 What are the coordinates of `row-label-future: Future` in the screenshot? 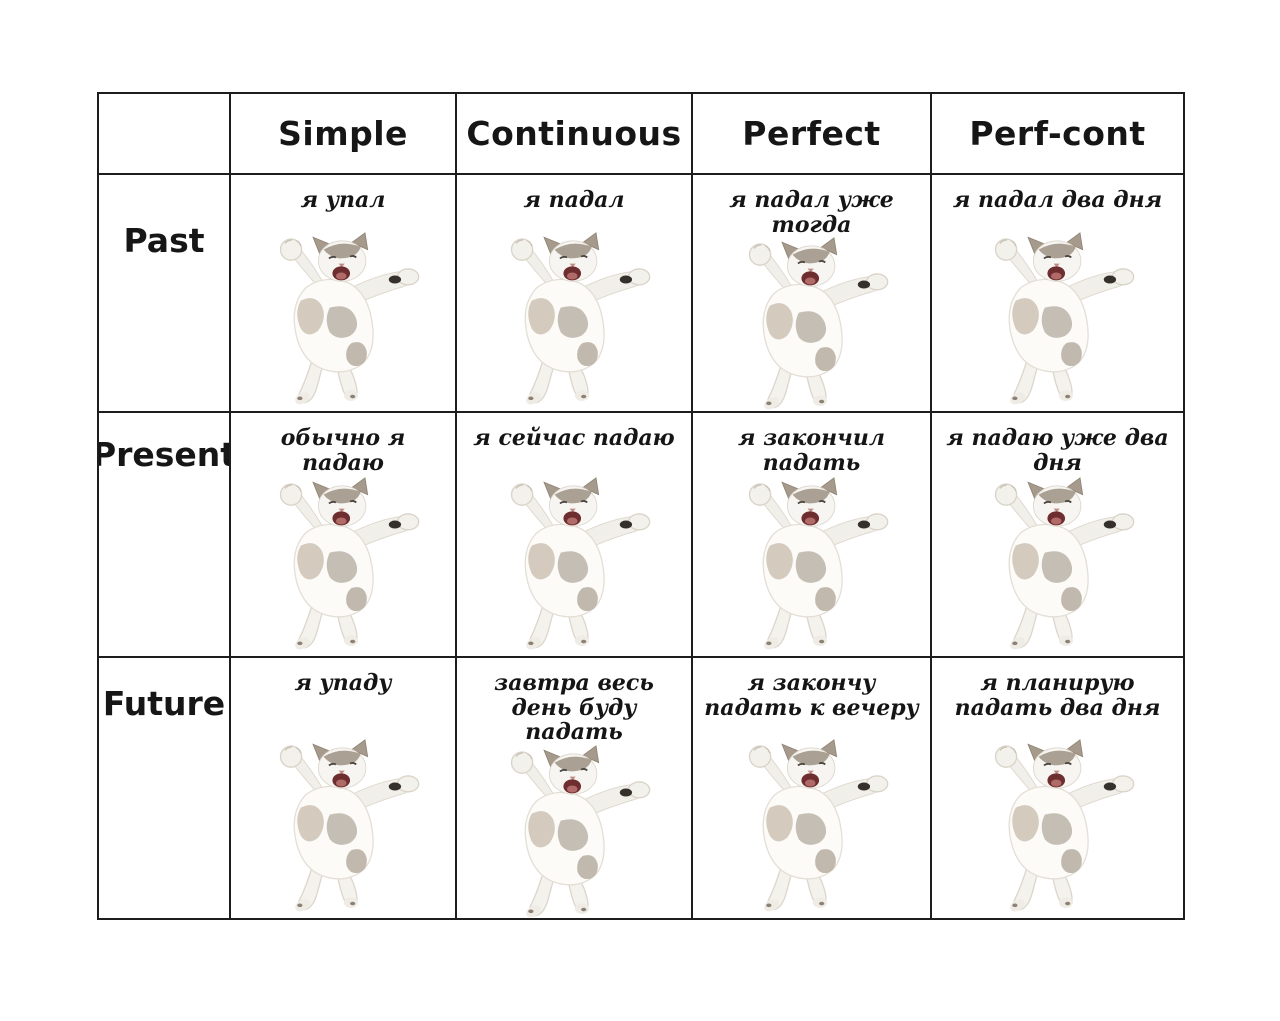 It's located at (165, 789).